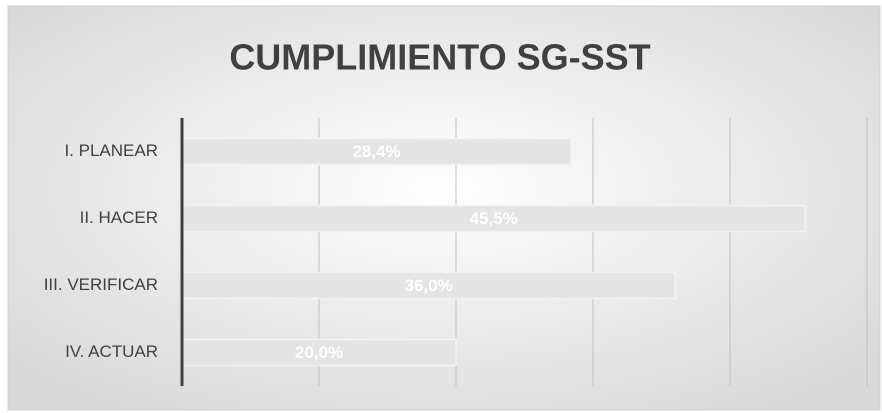 Image resolution: width=882 pixels, height=413 pixels. Describe the element at coordinates (101, 284) in the screenshot. I see `y-tick-label: III. VERIFICAR` at that location.